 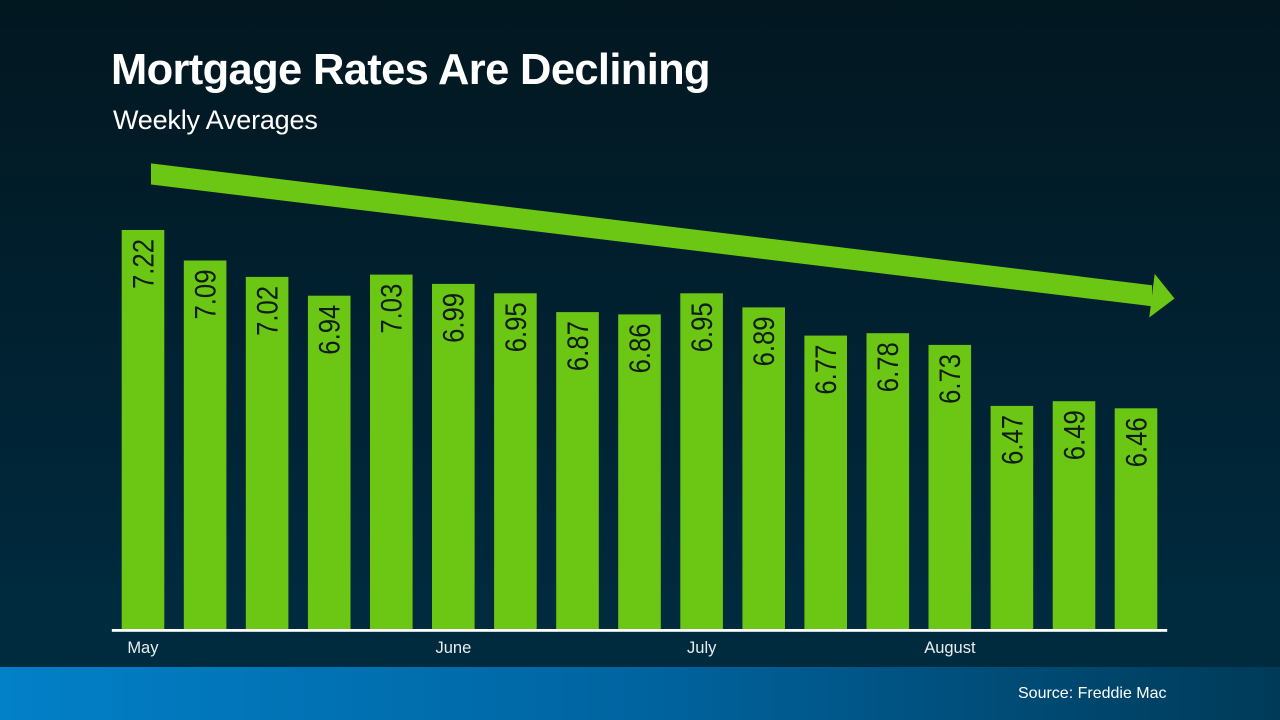 I want to click on svg-text: 7.09, so click(x=206, y=295).